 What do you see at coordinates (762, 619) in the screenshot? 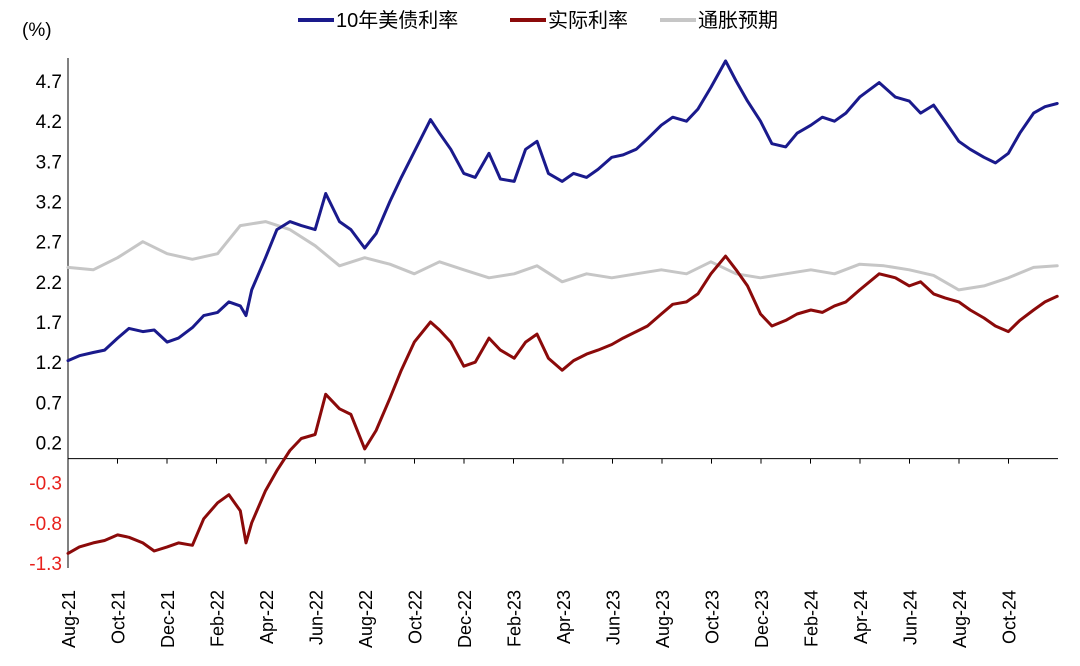
I see `x-tick-label: Dec-23` at bounding box center [762, 619].